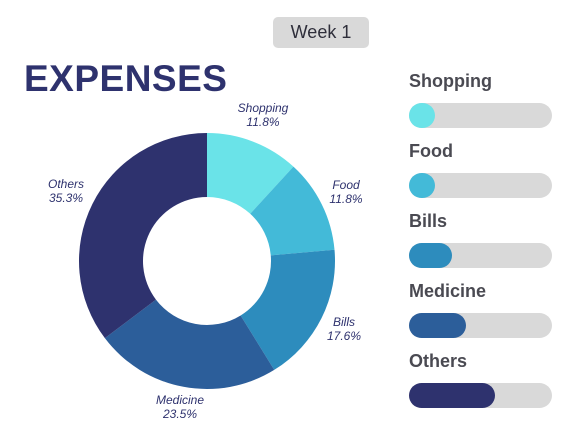 The width and height of the screenshot is (577, 433). Describe the element at coordinates (481, 309) in the screenshot. I see `legend-item-medicine: Medicine` at that location.